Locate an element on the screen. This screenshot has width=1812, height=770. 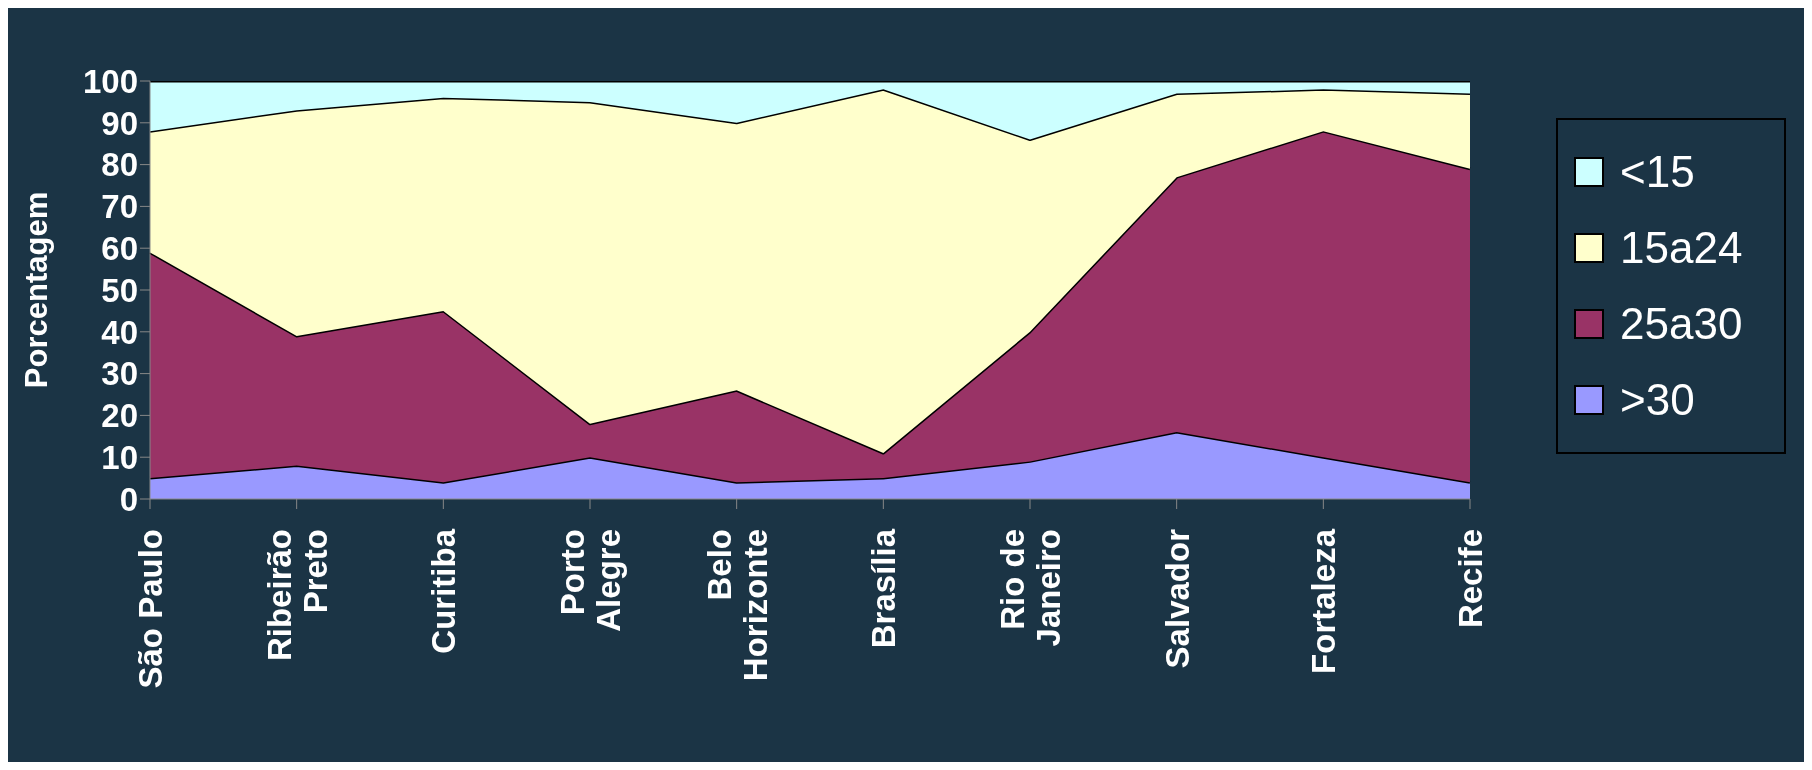
y-tick-label: 60 is located at coordinates (119, 248).